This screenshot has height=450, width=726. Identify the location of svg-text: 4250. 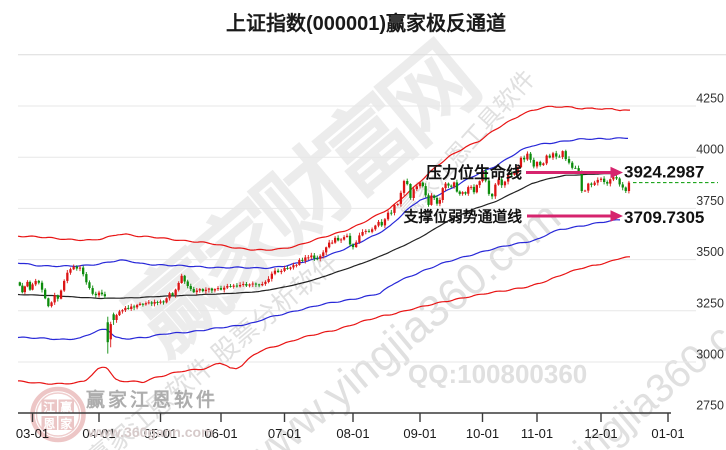
(710, 99).